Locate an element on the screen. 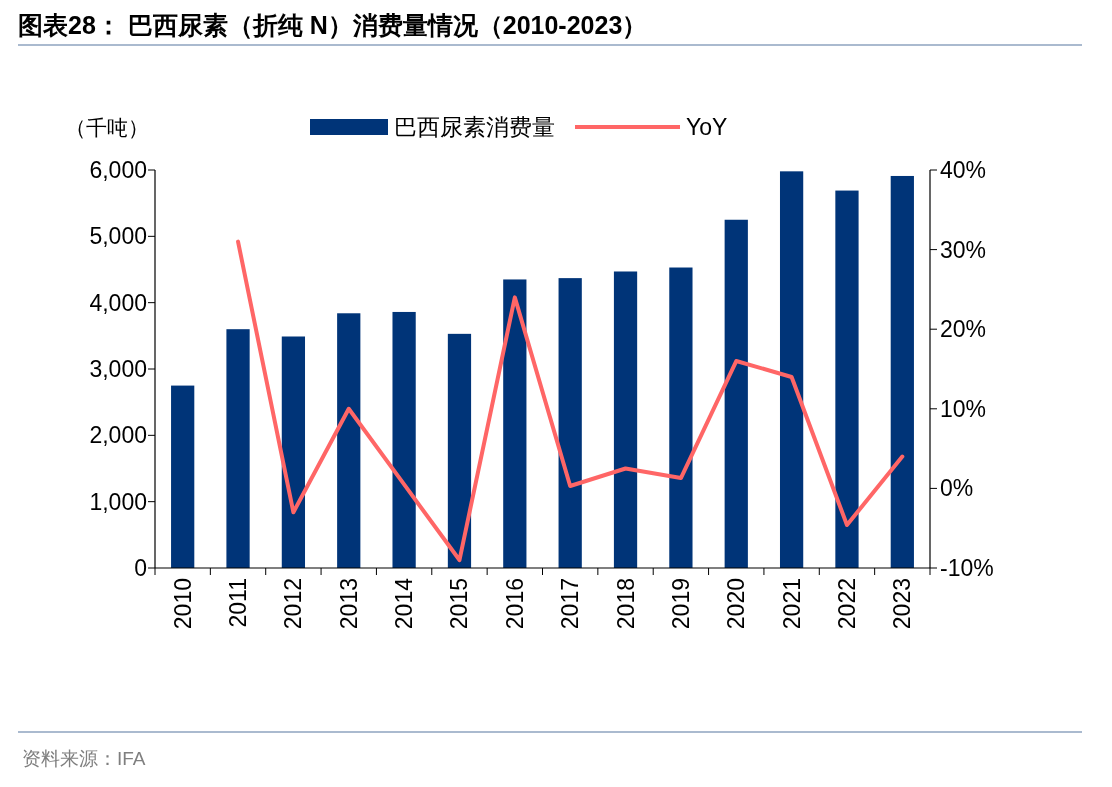 The image size is (1112, 787). x-tick-label: 2013 is located at coordinates (348, 604).